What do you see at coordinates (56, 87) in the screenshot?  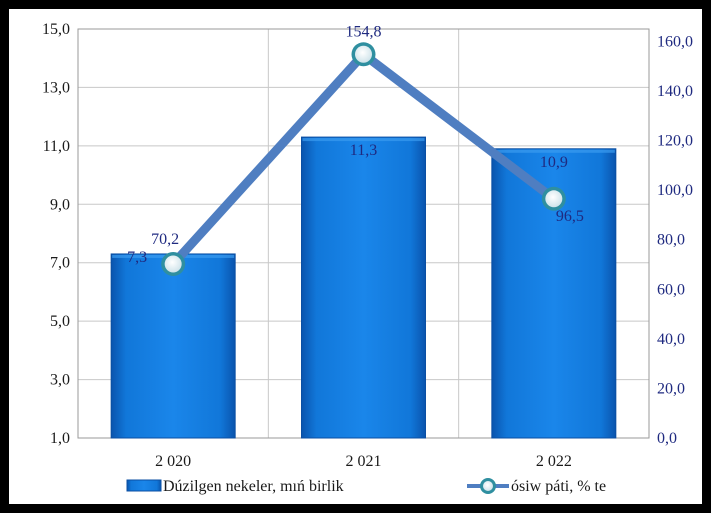 I see `y-left-tick-label: 13,0` at bounding box center [56, 87].